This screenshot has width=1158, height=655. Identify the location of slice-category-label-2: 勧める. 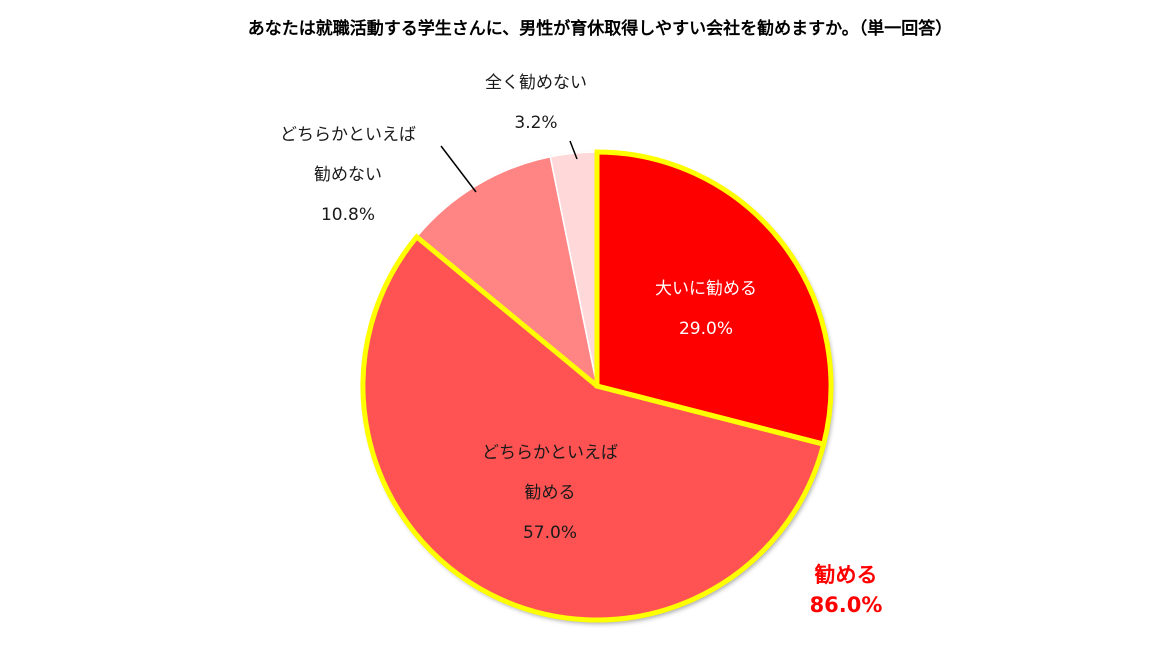
(550, 493).